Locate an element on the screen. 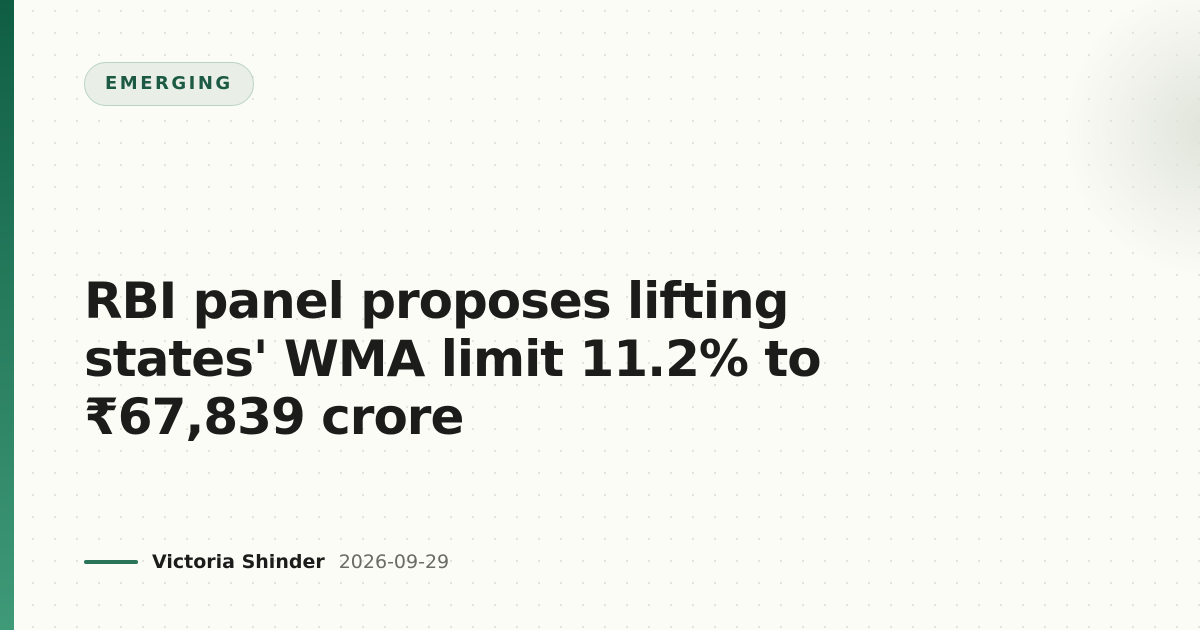 The height and width of the screenshot is (630, 1200). glow is located at coordinates (1130, 140).